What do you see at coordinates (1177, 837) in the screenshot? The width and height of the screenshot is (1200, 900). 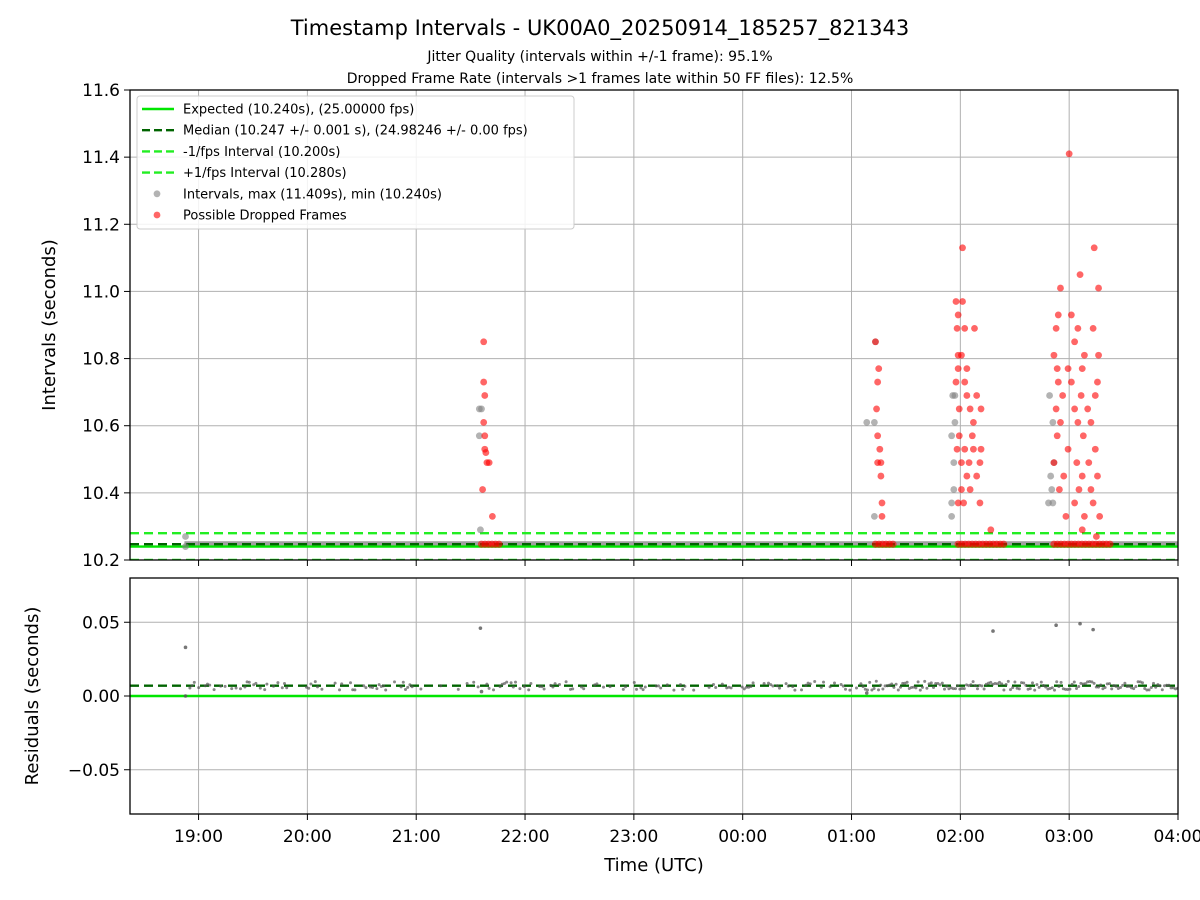 I see `x-tick-label: 04:00` at bounding box center [1177, 837].